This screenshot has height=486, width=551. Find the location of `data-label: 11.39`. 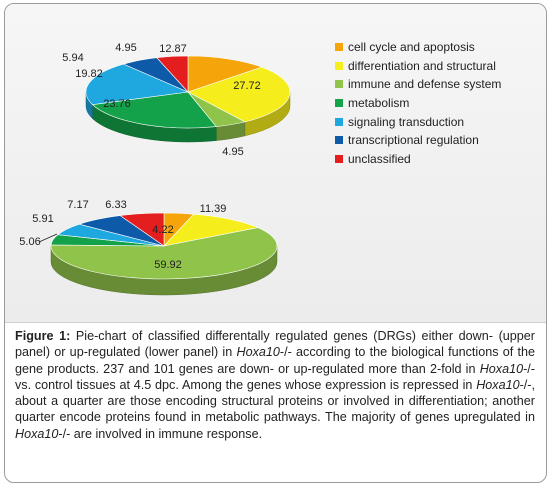

data-label: 11.39 is located at coordinates (213, 209).